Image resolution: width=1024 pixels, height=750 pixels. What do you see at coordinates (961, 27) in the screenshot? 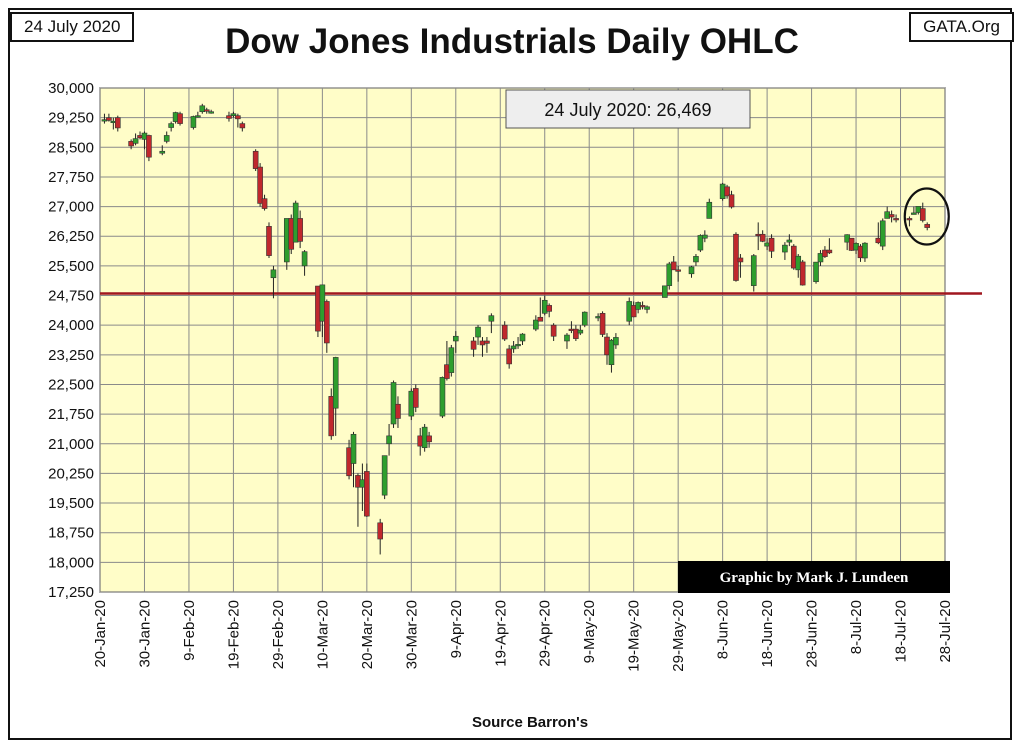
I see `site-label: GATA.Org` at bounding box center [961, 27].